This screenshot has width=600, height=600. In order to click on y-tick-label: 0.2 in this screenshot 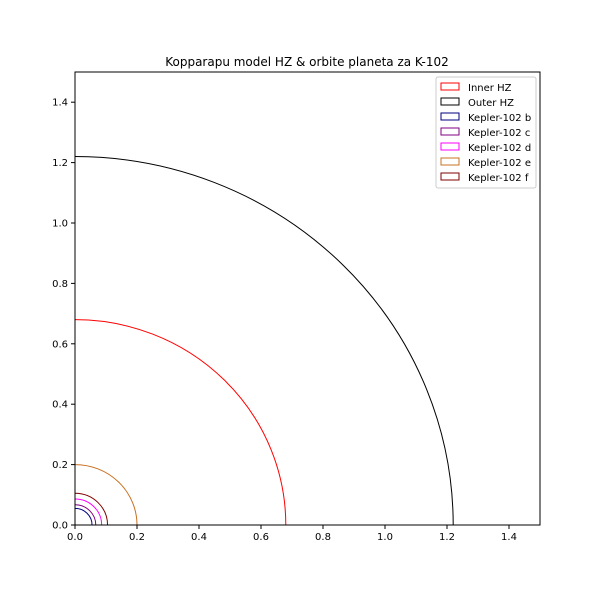, I will do `click(60, 465)`.